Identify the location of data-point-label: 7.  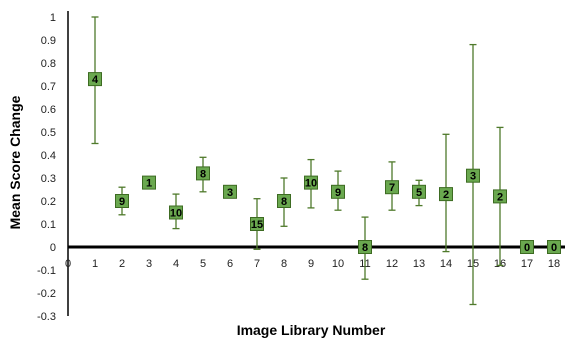
(392, 188).